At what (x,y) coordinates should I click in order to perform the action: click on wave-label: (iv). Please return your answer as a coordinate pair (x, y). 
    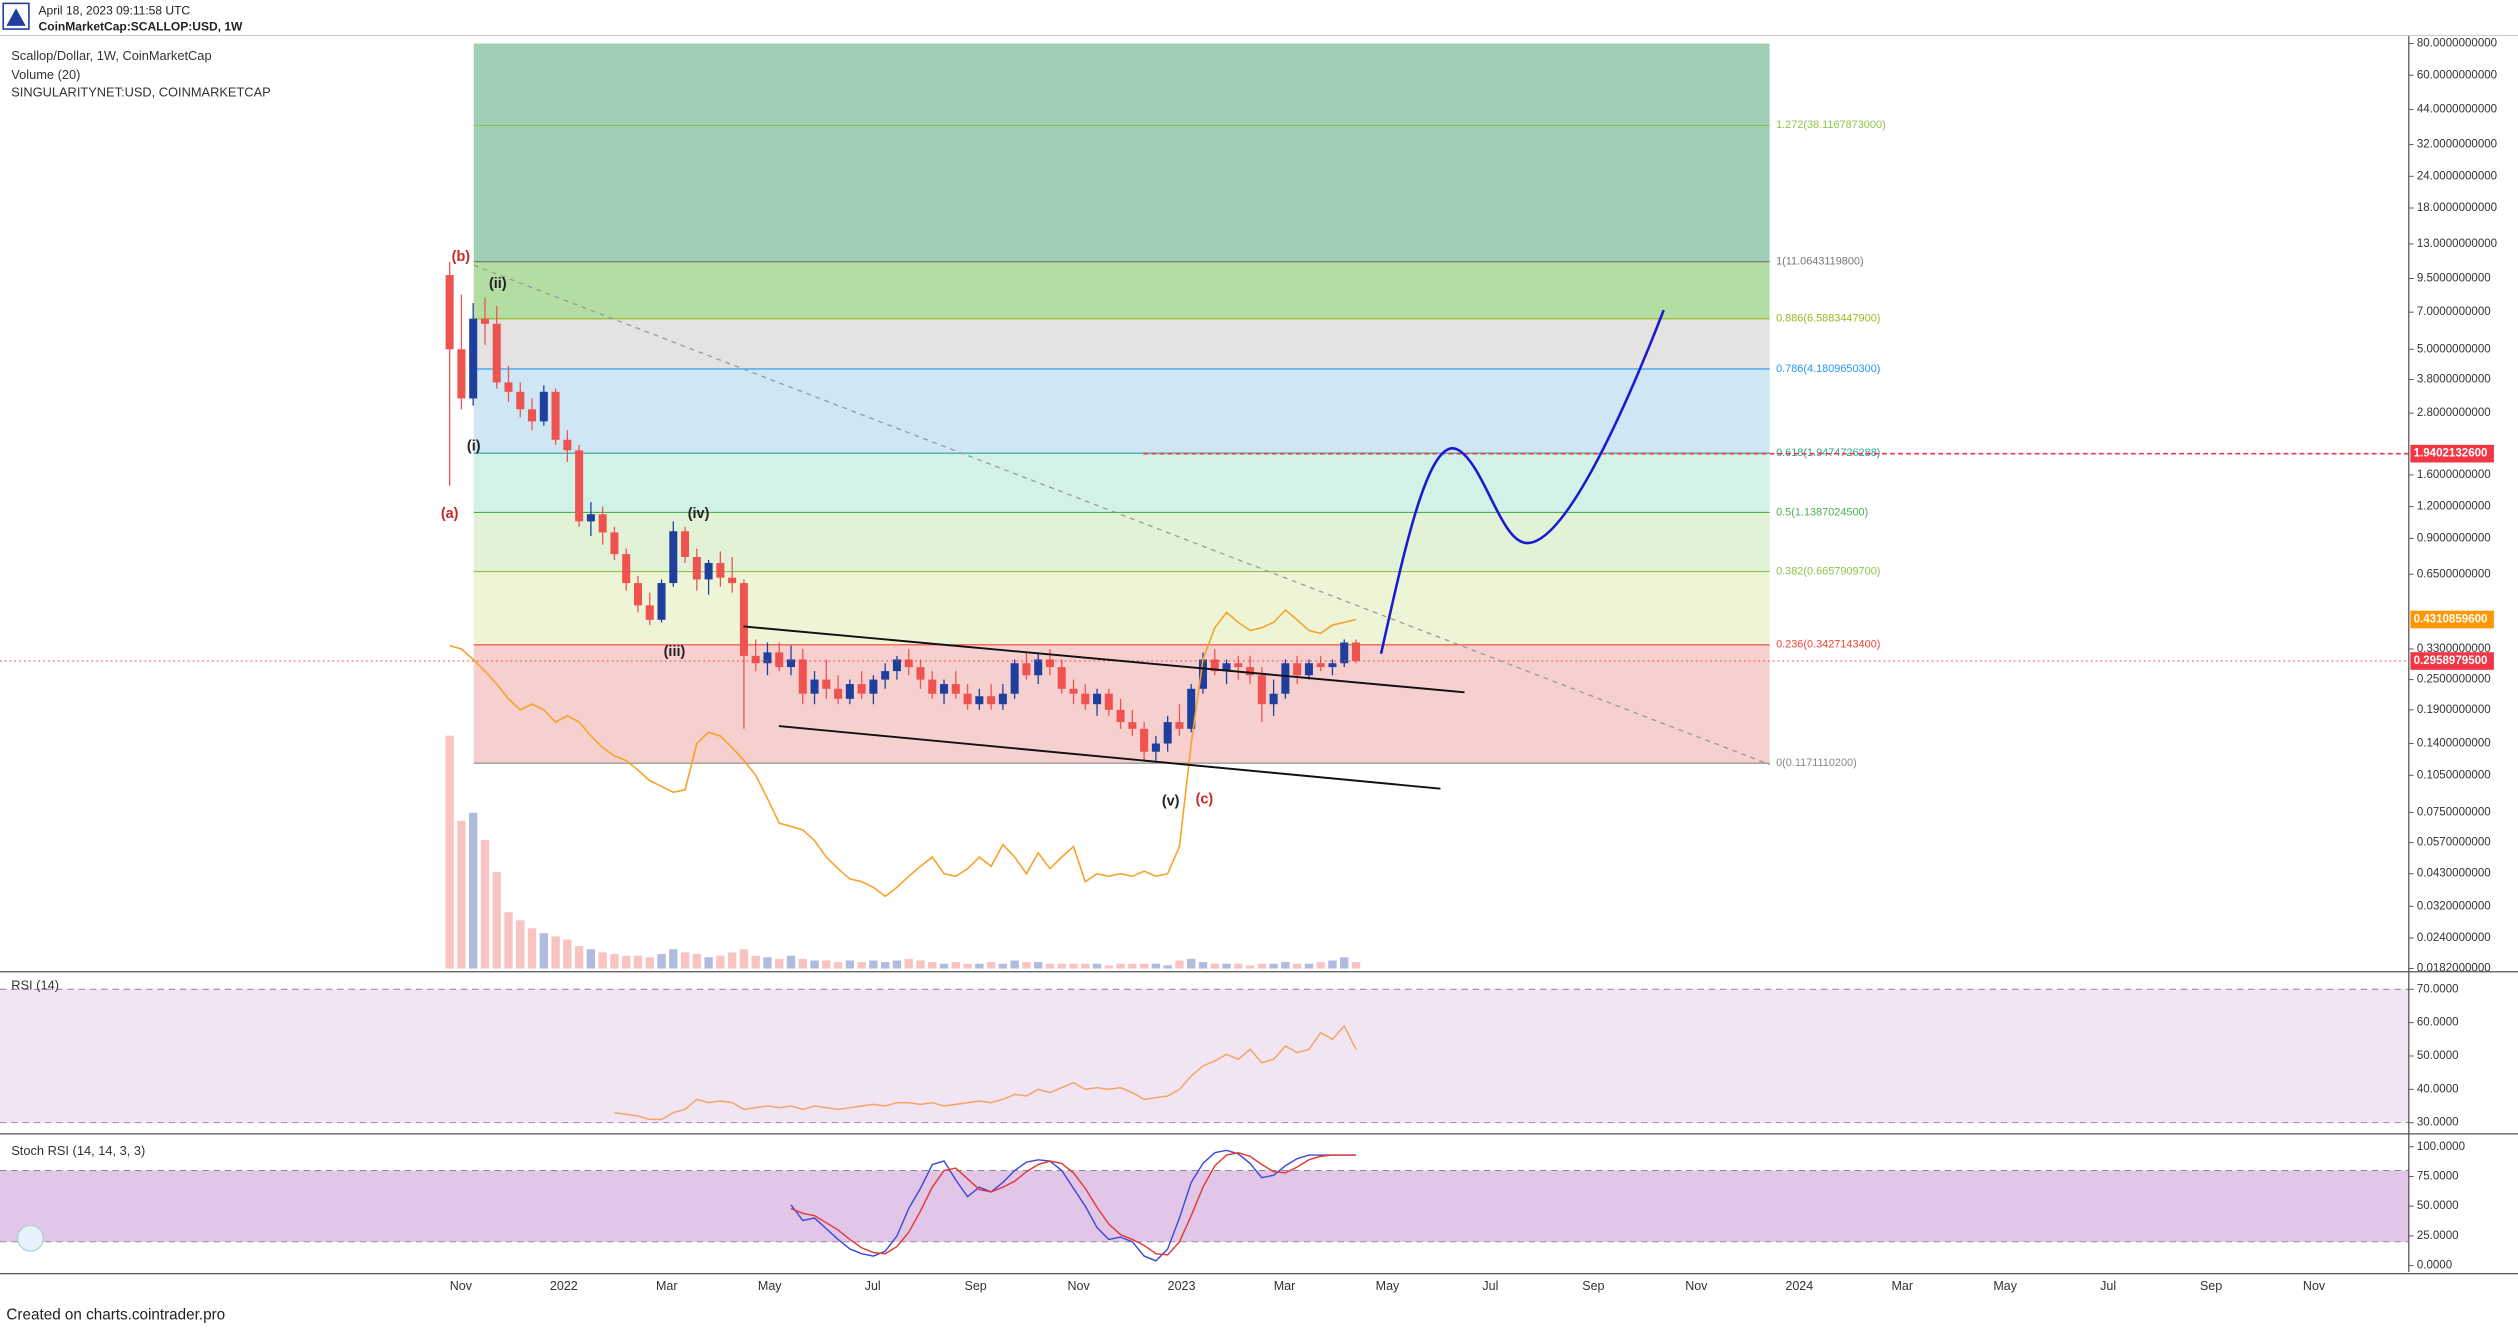
    Looking at the image, I should click on (699, 514).